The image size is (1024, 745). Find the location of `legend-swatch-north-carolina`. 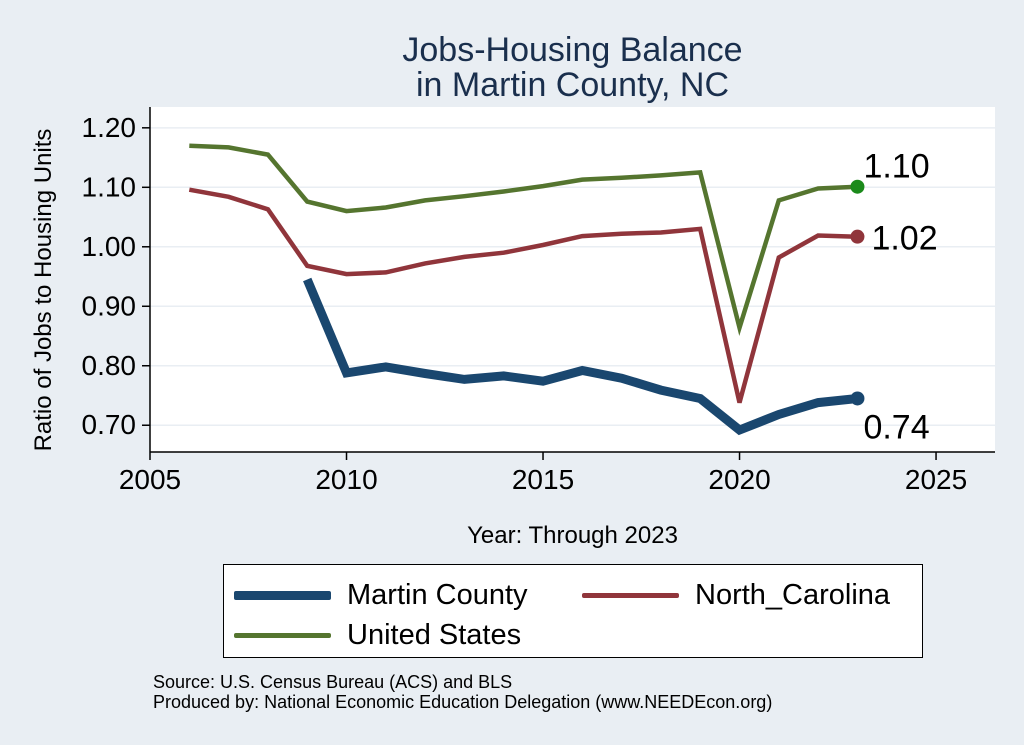

legend-swatch-north-carolina is located at coordinates (630, 595).